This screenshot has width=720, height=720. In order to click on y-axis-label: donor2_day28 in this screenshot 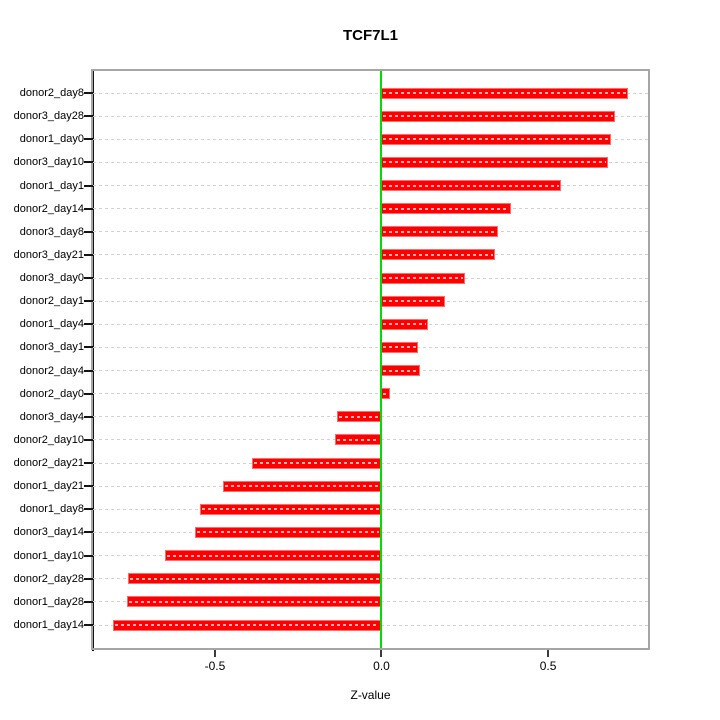, I will do `click(48, 578)`.